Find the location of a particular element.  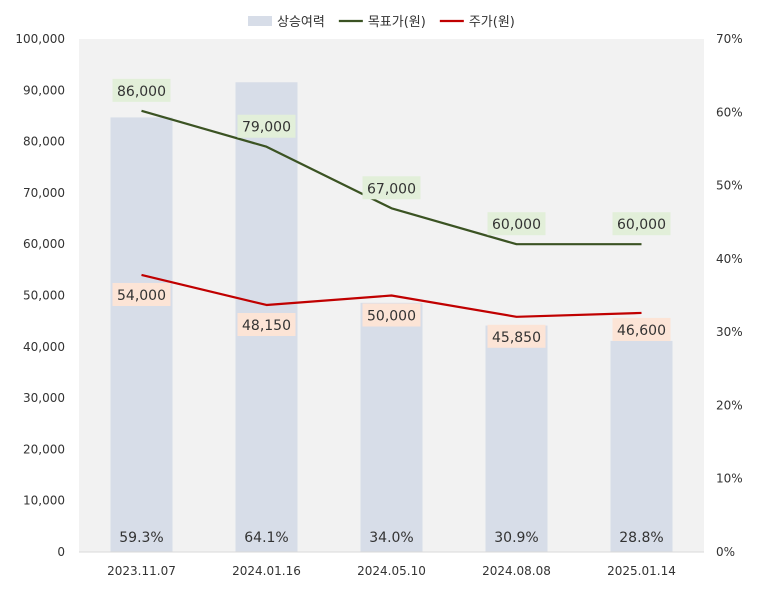

y-left-tick-label: 100,000 is located at coordinates (40, 39).